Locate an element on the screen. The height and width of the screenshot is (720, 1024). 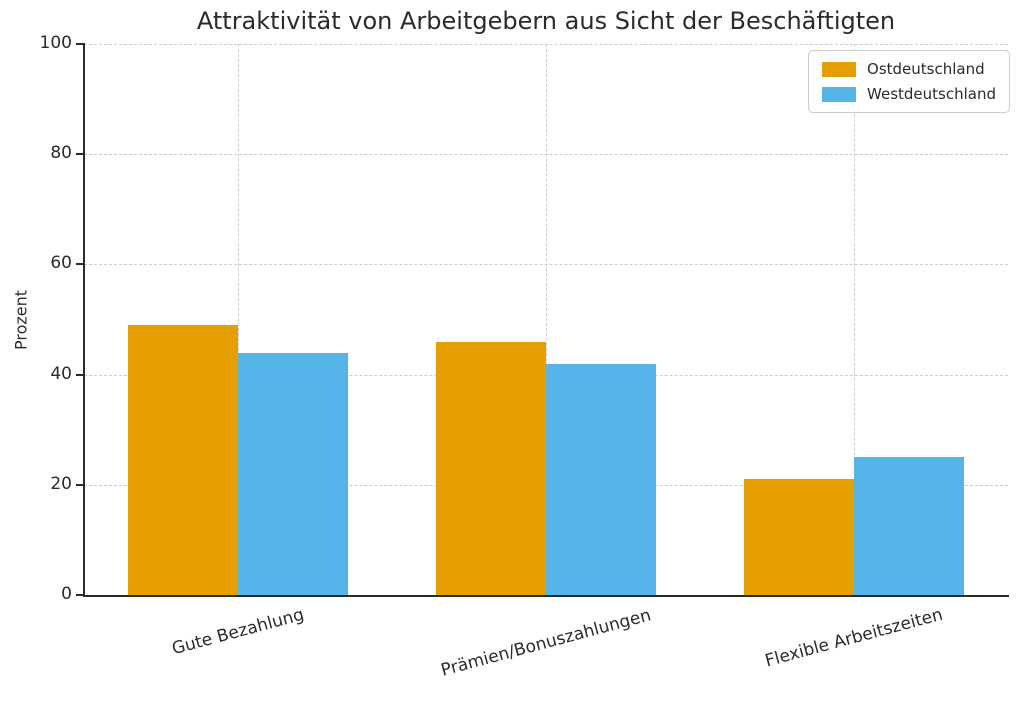
y-axis-label: Prozent is located at coordinates (21, 320).